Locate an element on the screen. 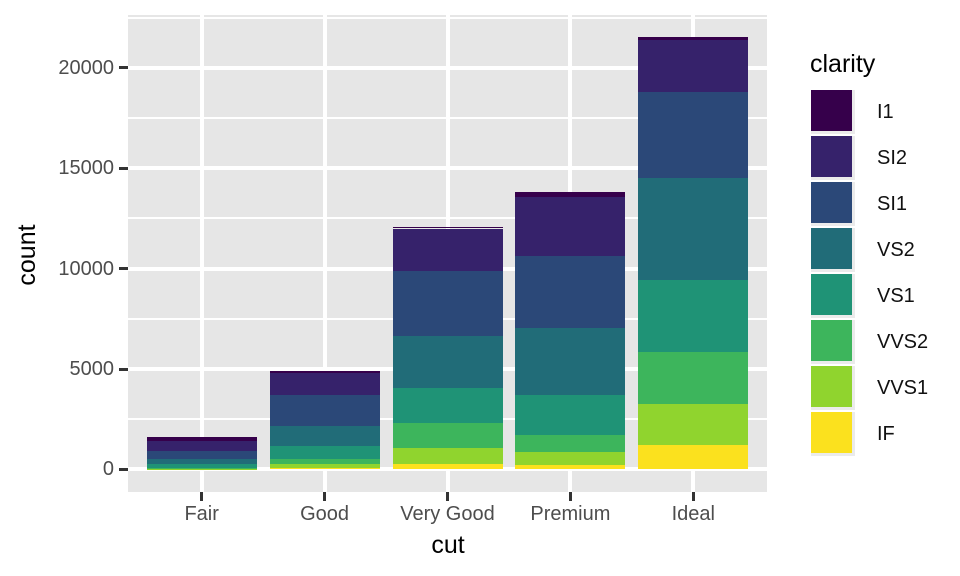  bar-segment-fair-si1 is located at coordinates (201, 454).